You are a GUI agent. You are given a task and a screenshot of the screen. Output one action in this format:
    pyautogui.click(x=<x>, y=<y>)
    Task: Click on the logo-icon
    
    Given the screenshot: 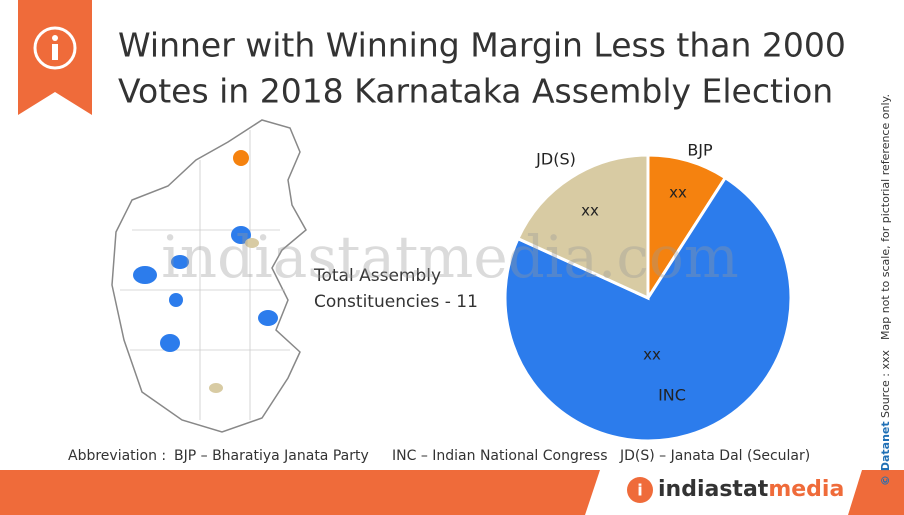 What is the action you would take?
    pyautogui.click(x=640, y=490)
    